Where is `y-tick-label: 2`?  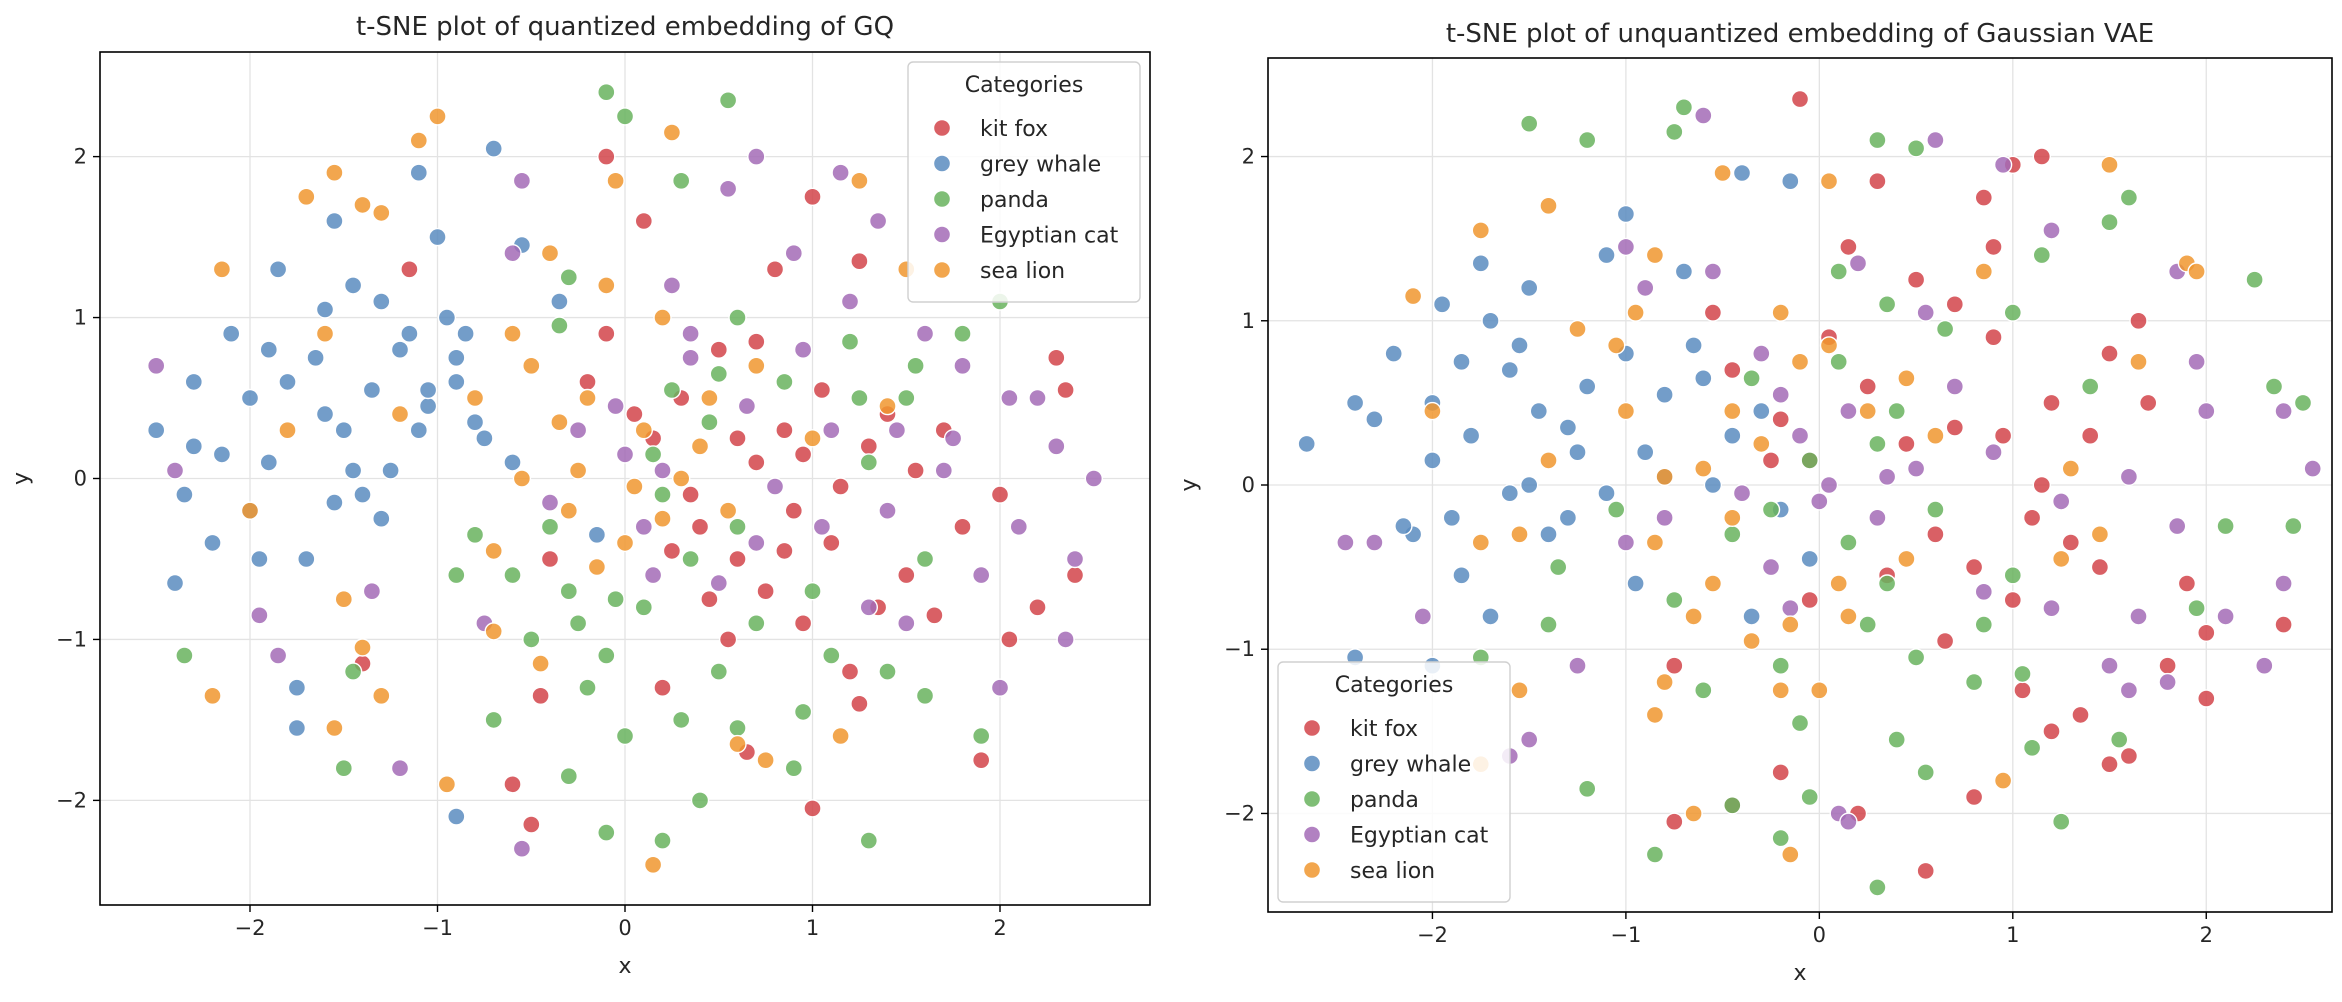 y-tick-label: 2 is located at coordinates (80, 157).